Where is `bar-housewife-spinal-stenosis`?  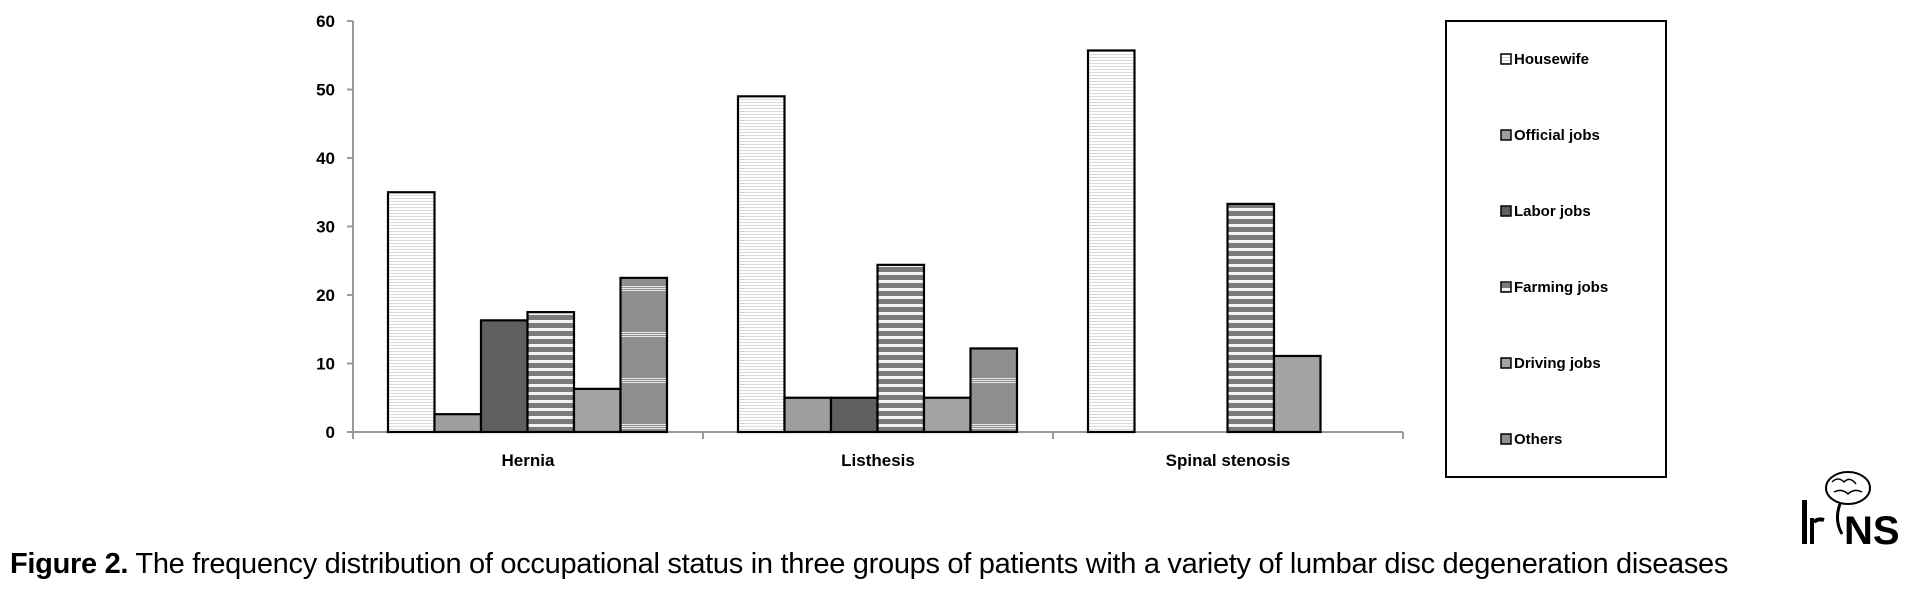
bar-housewife-spinal-stenosis is located at coordinates (1111, 241).